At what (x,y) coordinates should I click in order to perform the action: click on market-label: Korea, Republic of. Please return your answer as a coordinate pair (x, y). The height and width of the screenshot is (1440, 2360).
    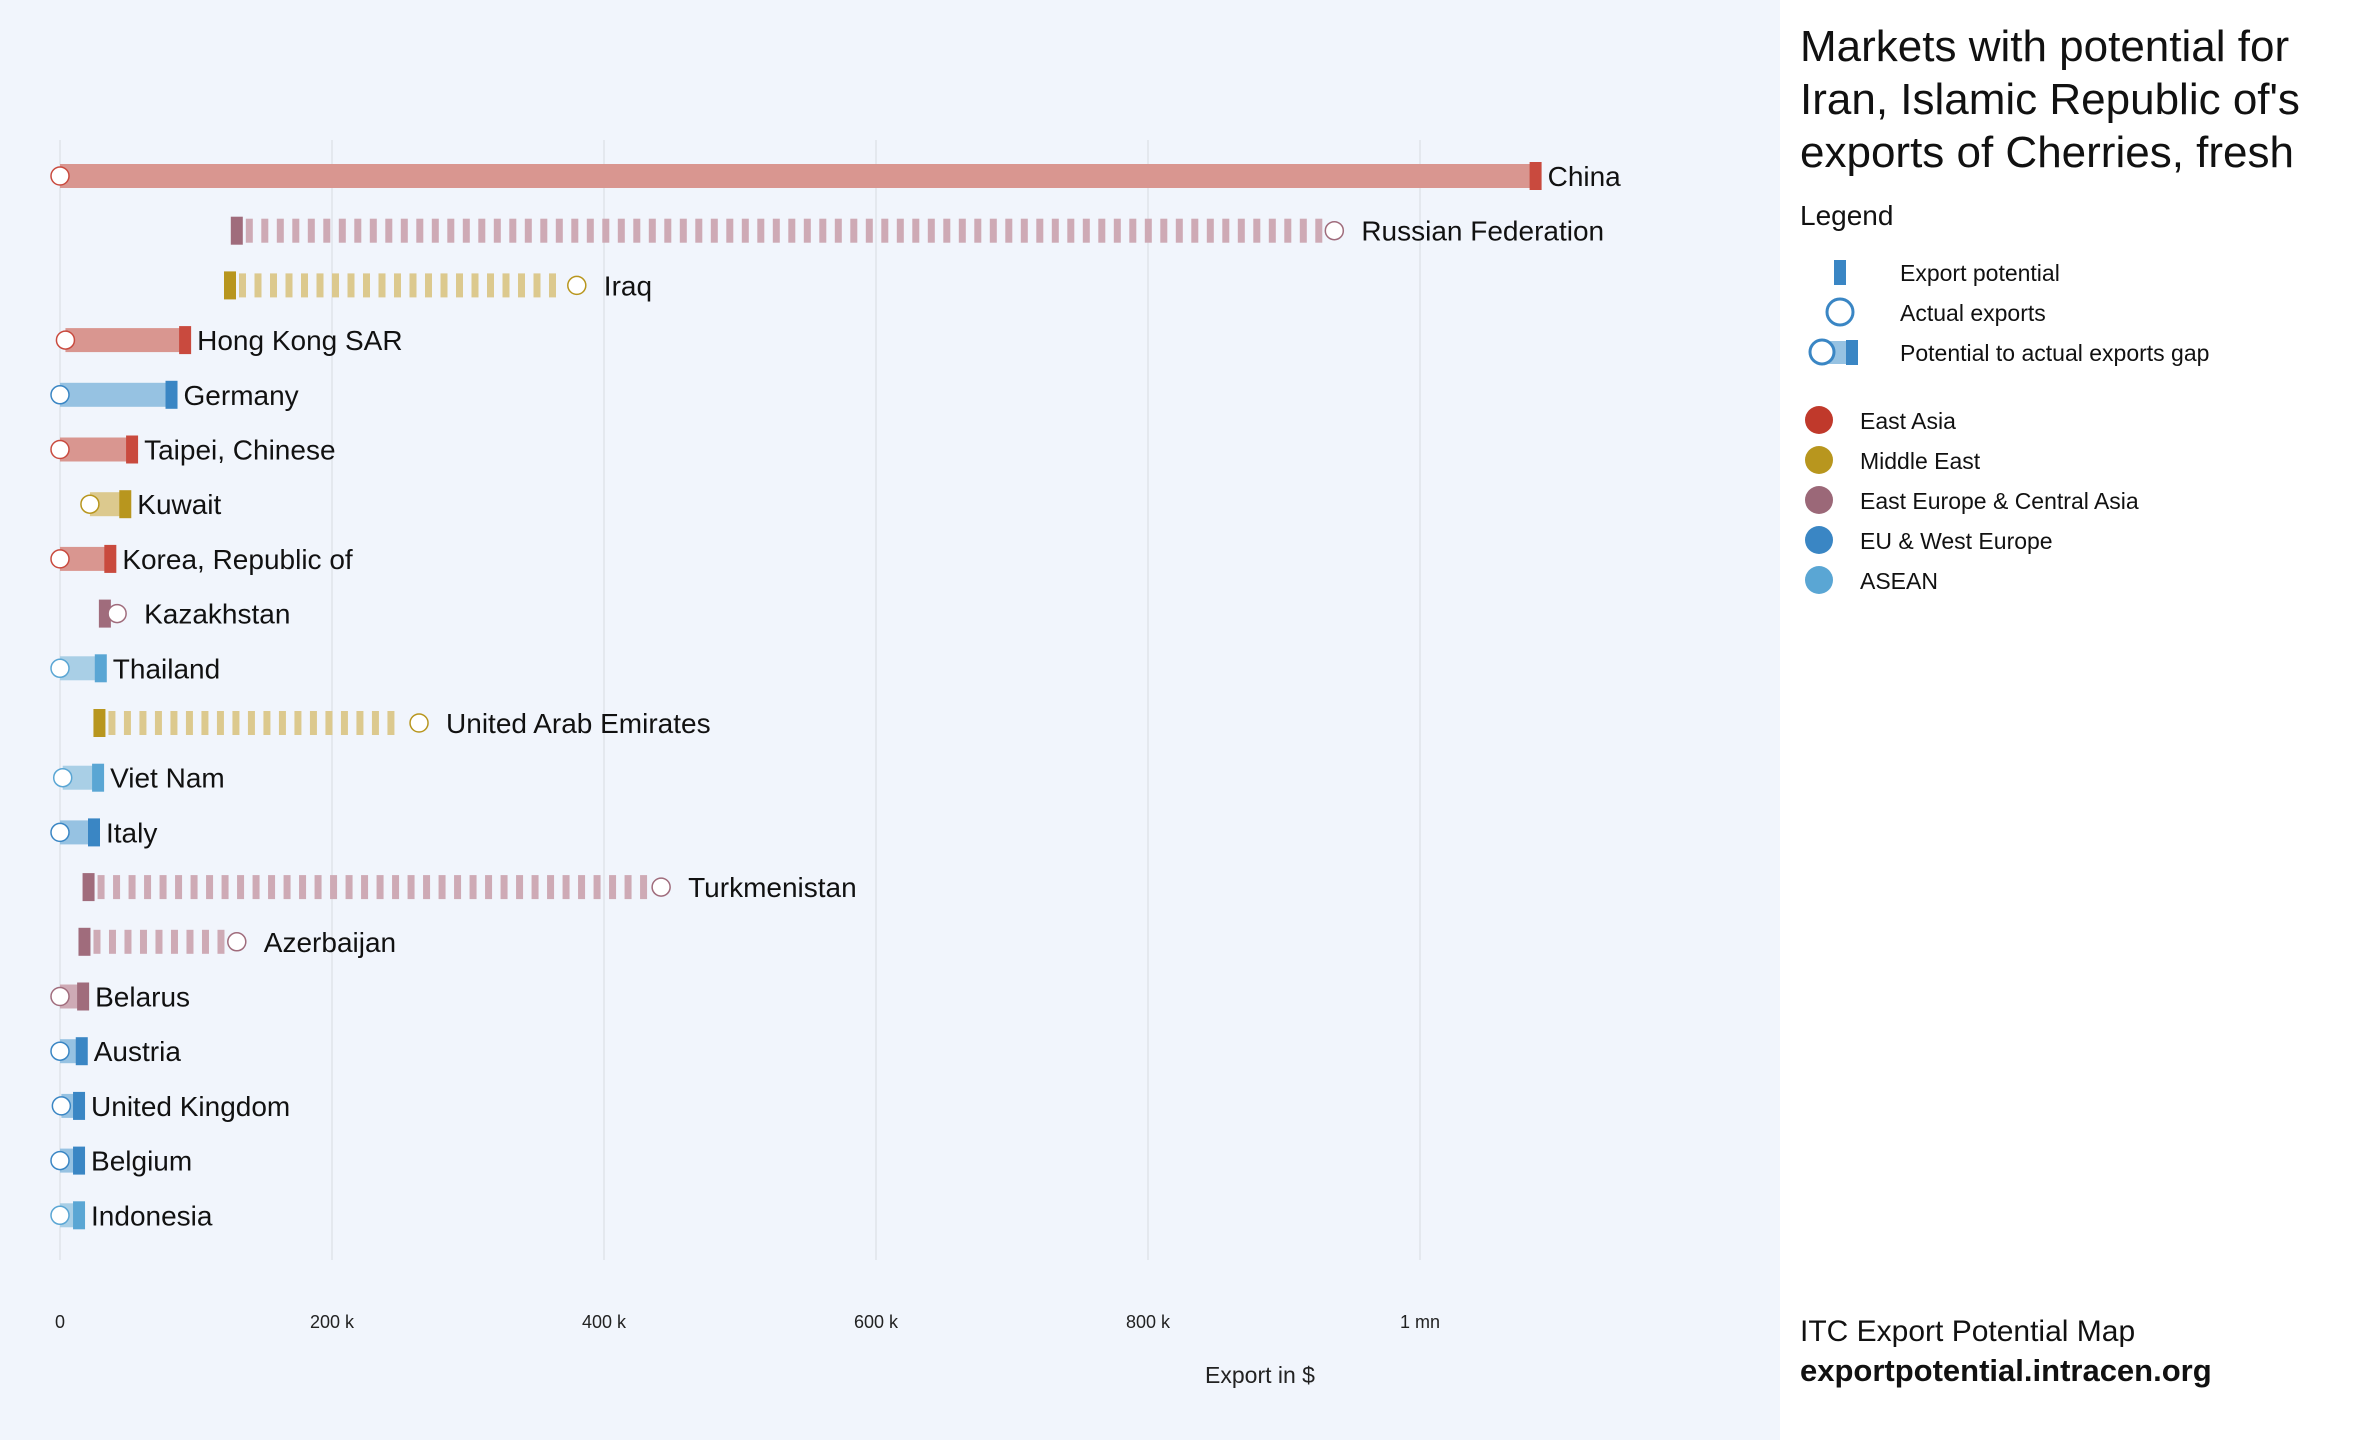
    Looking at the image, I should click on (237, 559).